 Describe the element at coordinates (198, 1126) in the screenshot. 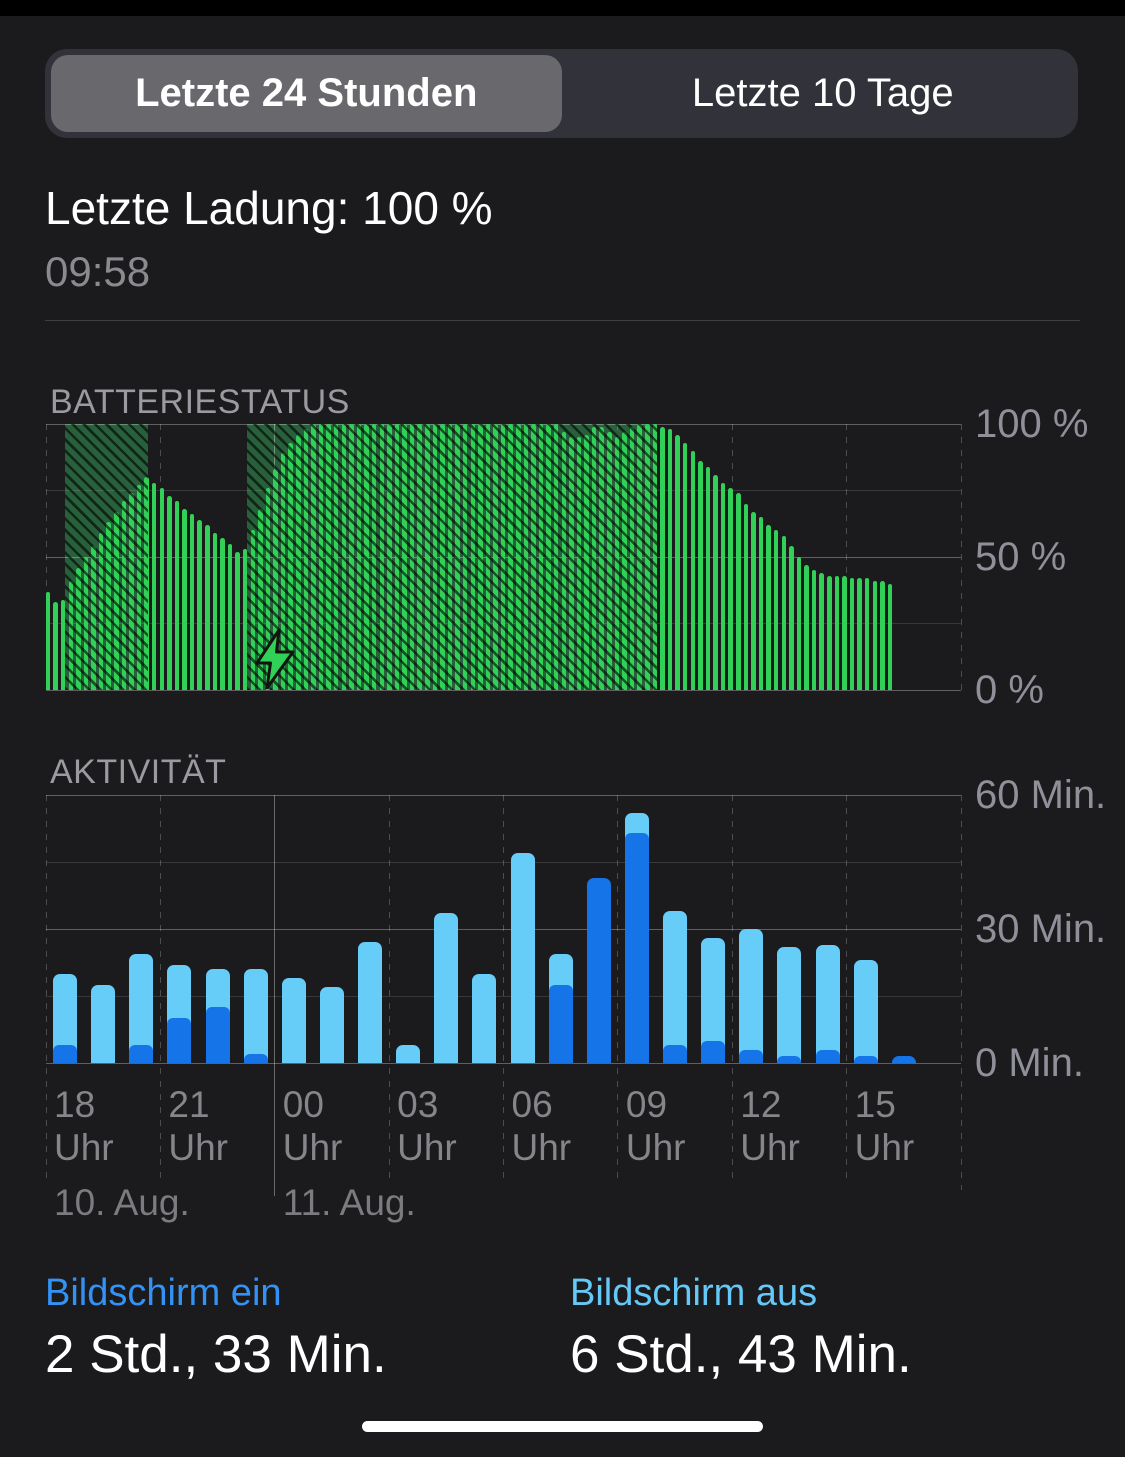

I see `x-axis-hour-label: 21 Uhr` at that location.